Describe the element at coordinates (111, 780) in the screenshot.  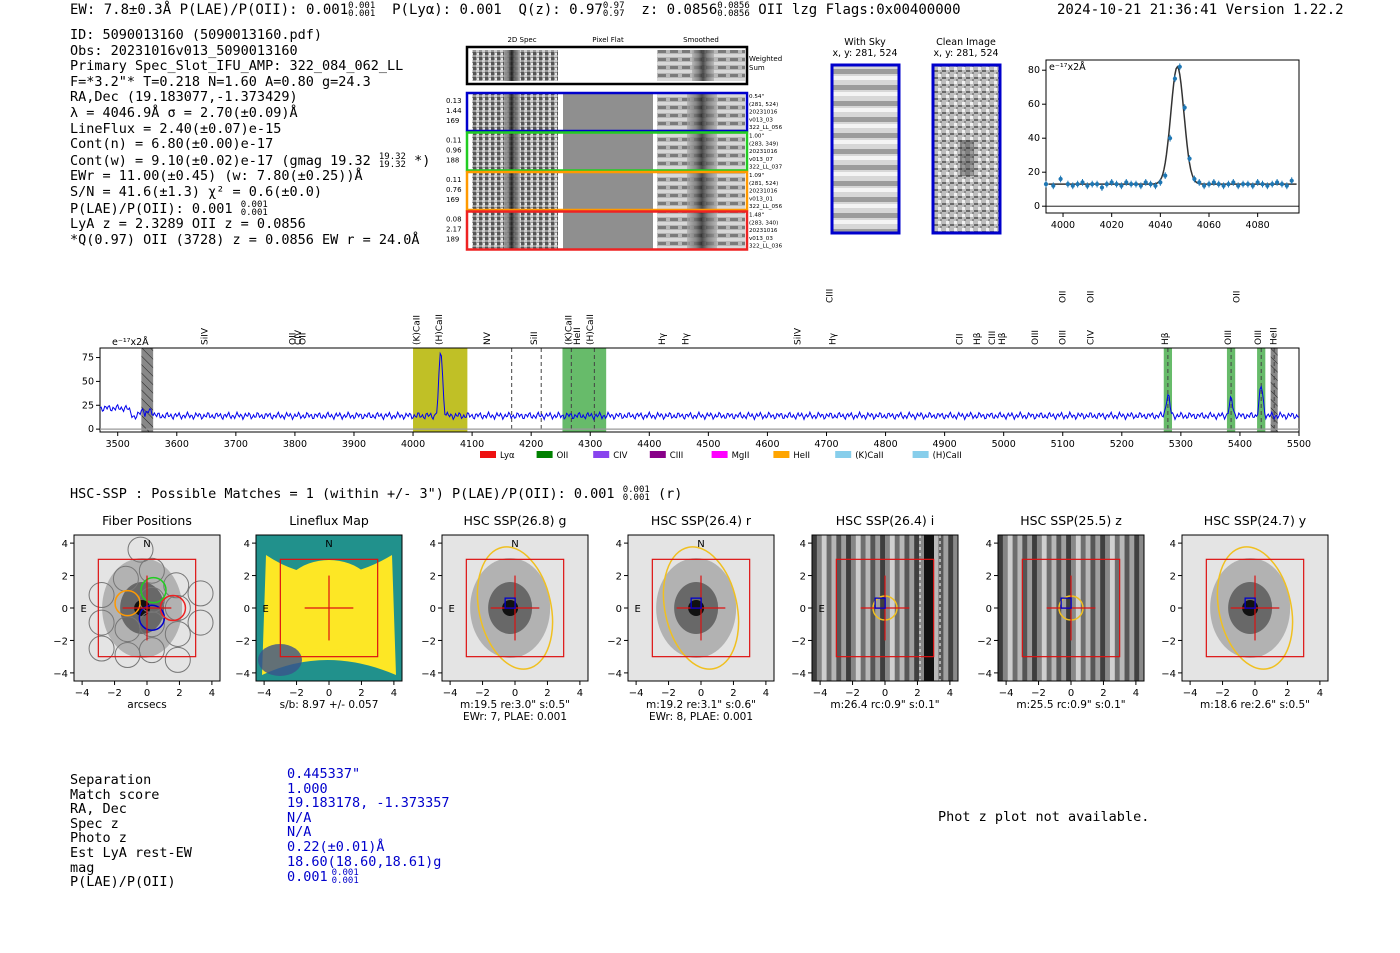
I see `match-label: Separation` at that location.